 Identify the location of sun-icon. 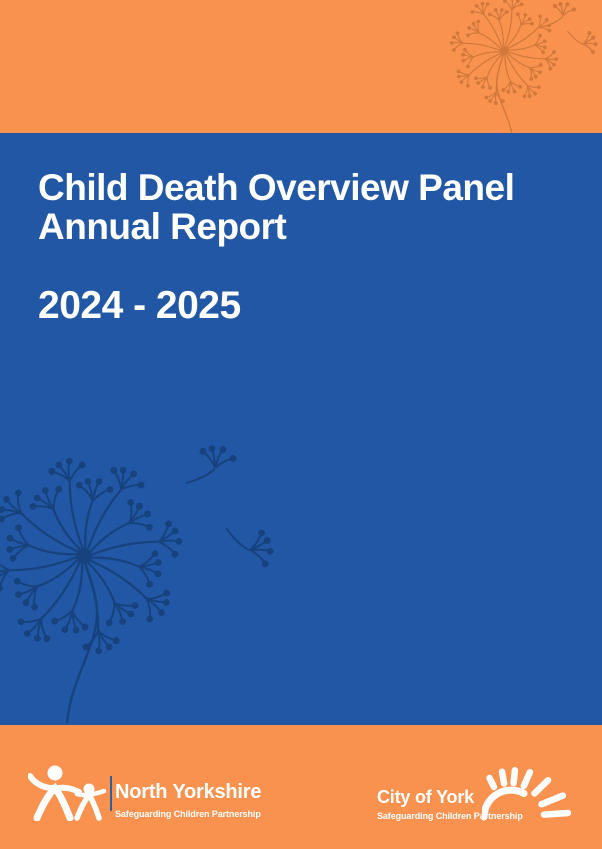
(528, 788).